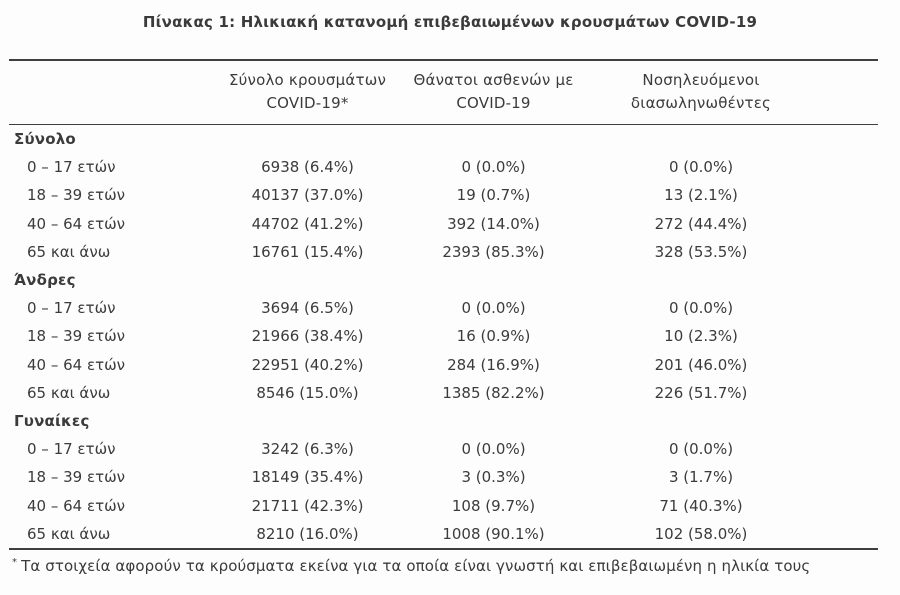  I want to click on column-header-cases: Σύνολο κρουσμάτων COVID-19*, so click(307, 92).